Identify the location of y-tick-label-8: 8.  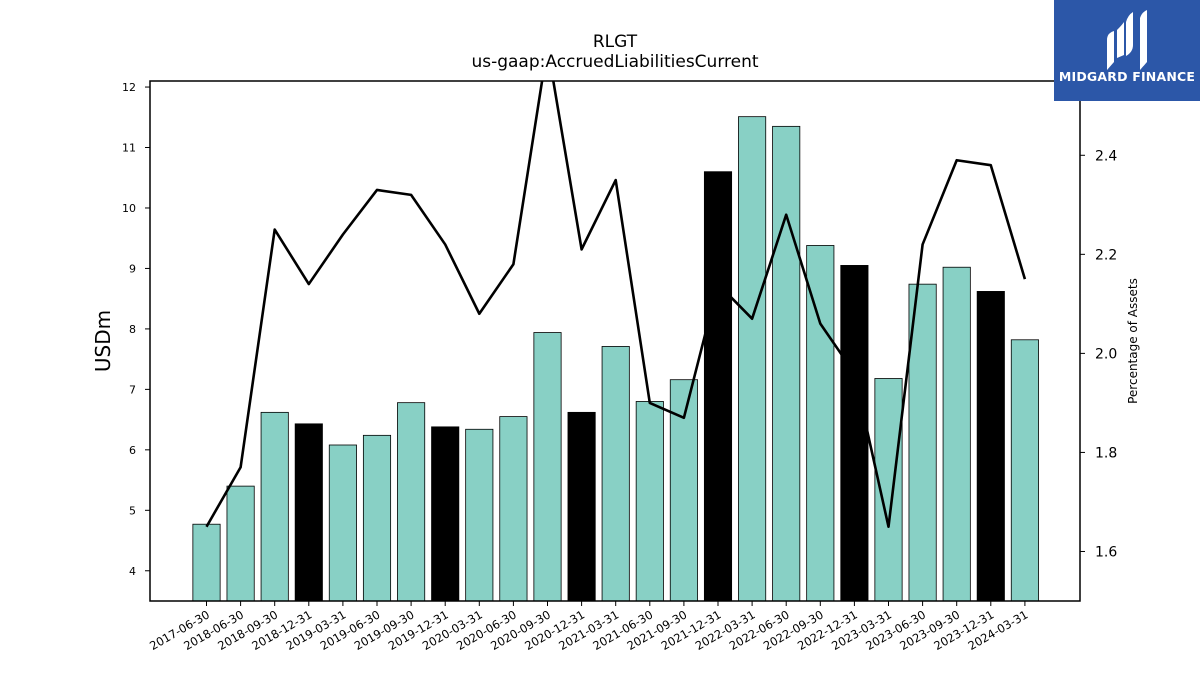
(132, 329).